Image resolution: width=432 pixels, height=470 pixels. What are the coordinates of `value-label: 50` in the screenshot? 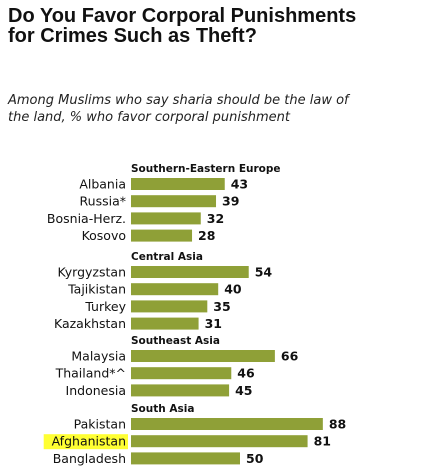 It's located at (255, 458).